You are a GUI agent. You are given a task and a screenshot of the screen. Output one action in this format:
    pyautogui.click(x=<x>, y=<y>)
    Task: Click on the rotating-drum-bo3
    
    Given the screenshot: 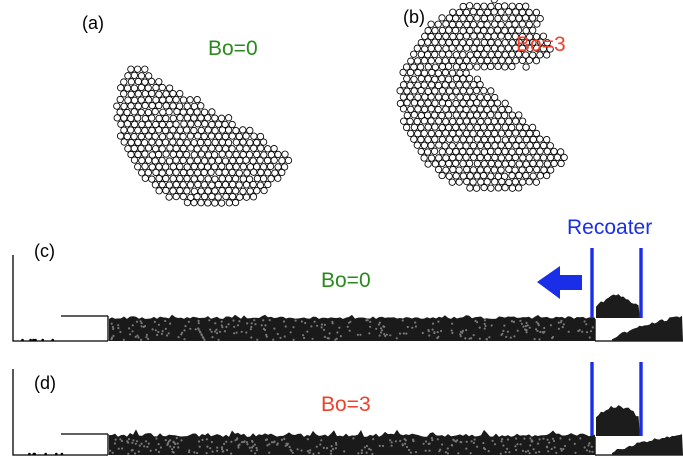 What is the action you would take?
    pyautogui.click(x=482, y=96)
    